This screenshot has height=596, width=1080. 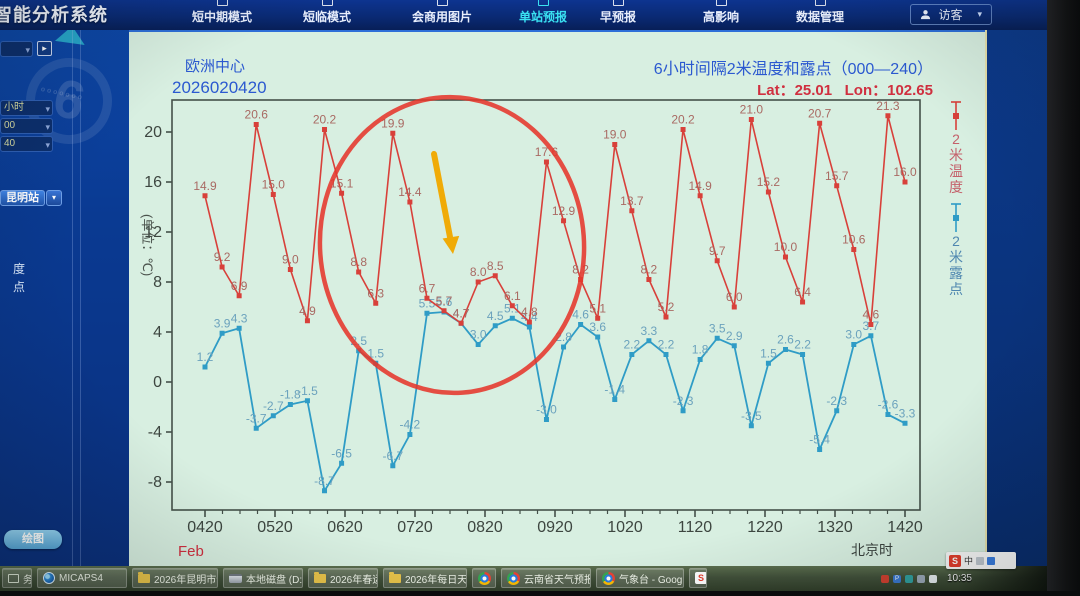 I want to click on network-tray-icon, so click(x=932, y=578).